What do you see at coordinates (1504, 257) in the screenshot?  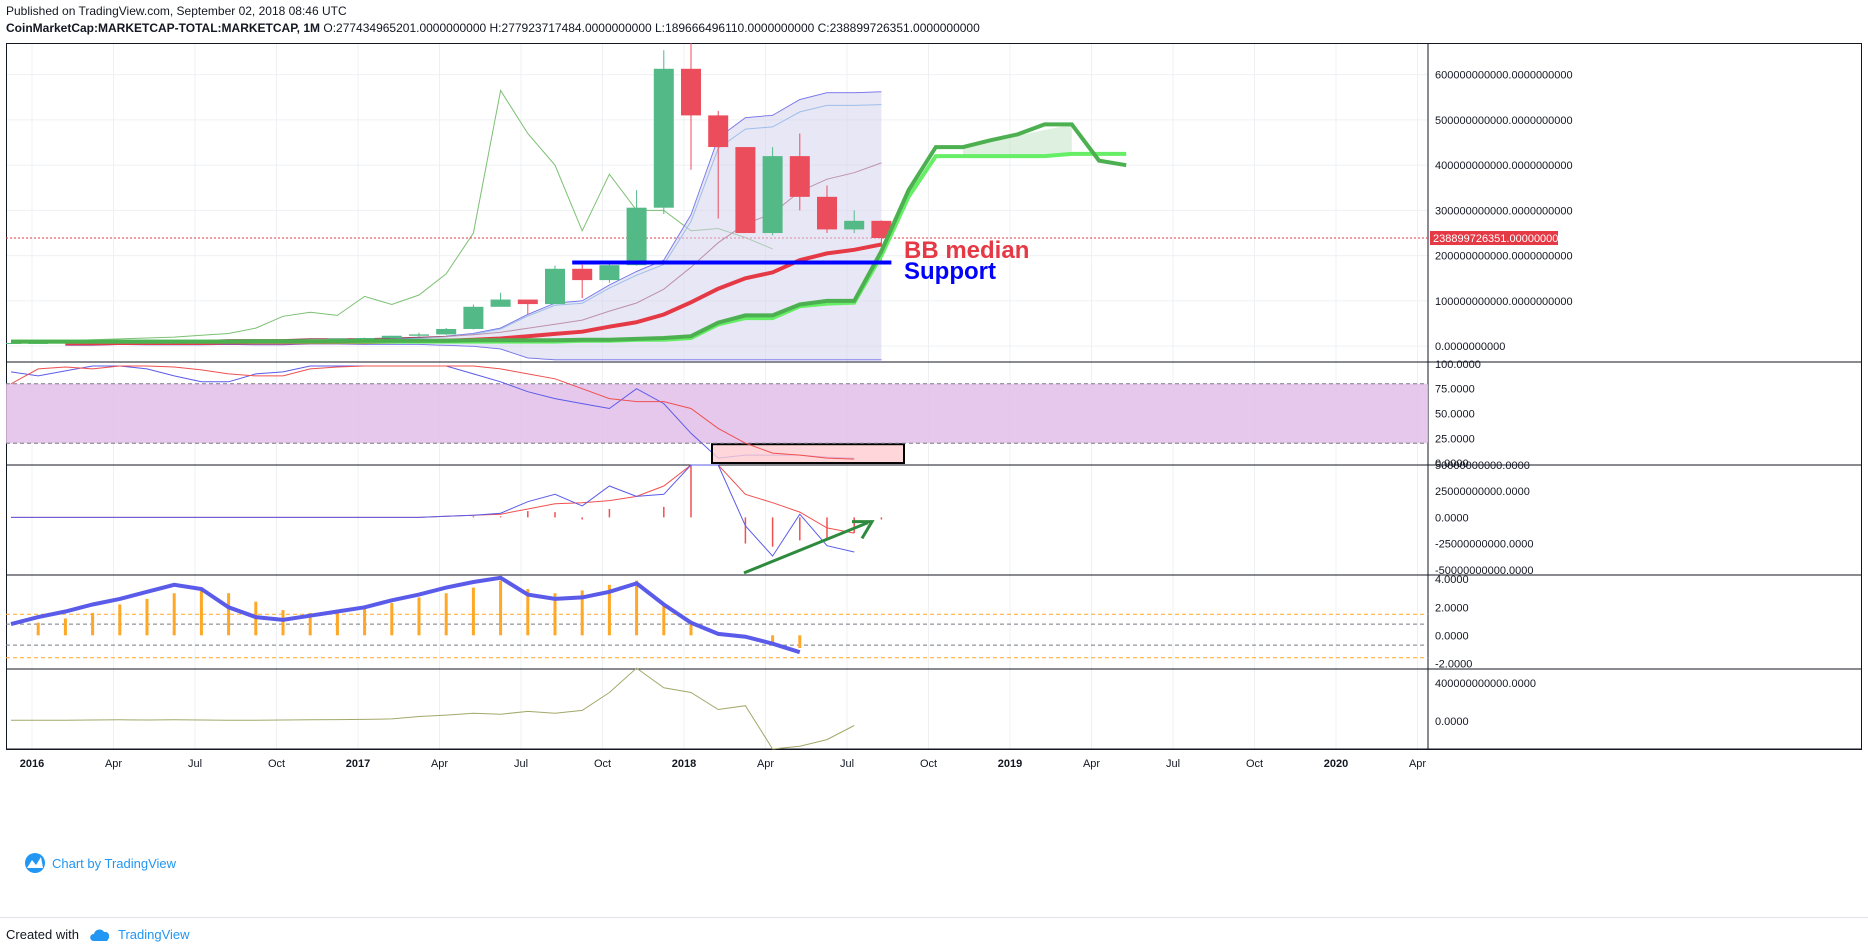 I see `scale-tick-label: 200000000000.0000000000` at bounding box center [1504, 257].